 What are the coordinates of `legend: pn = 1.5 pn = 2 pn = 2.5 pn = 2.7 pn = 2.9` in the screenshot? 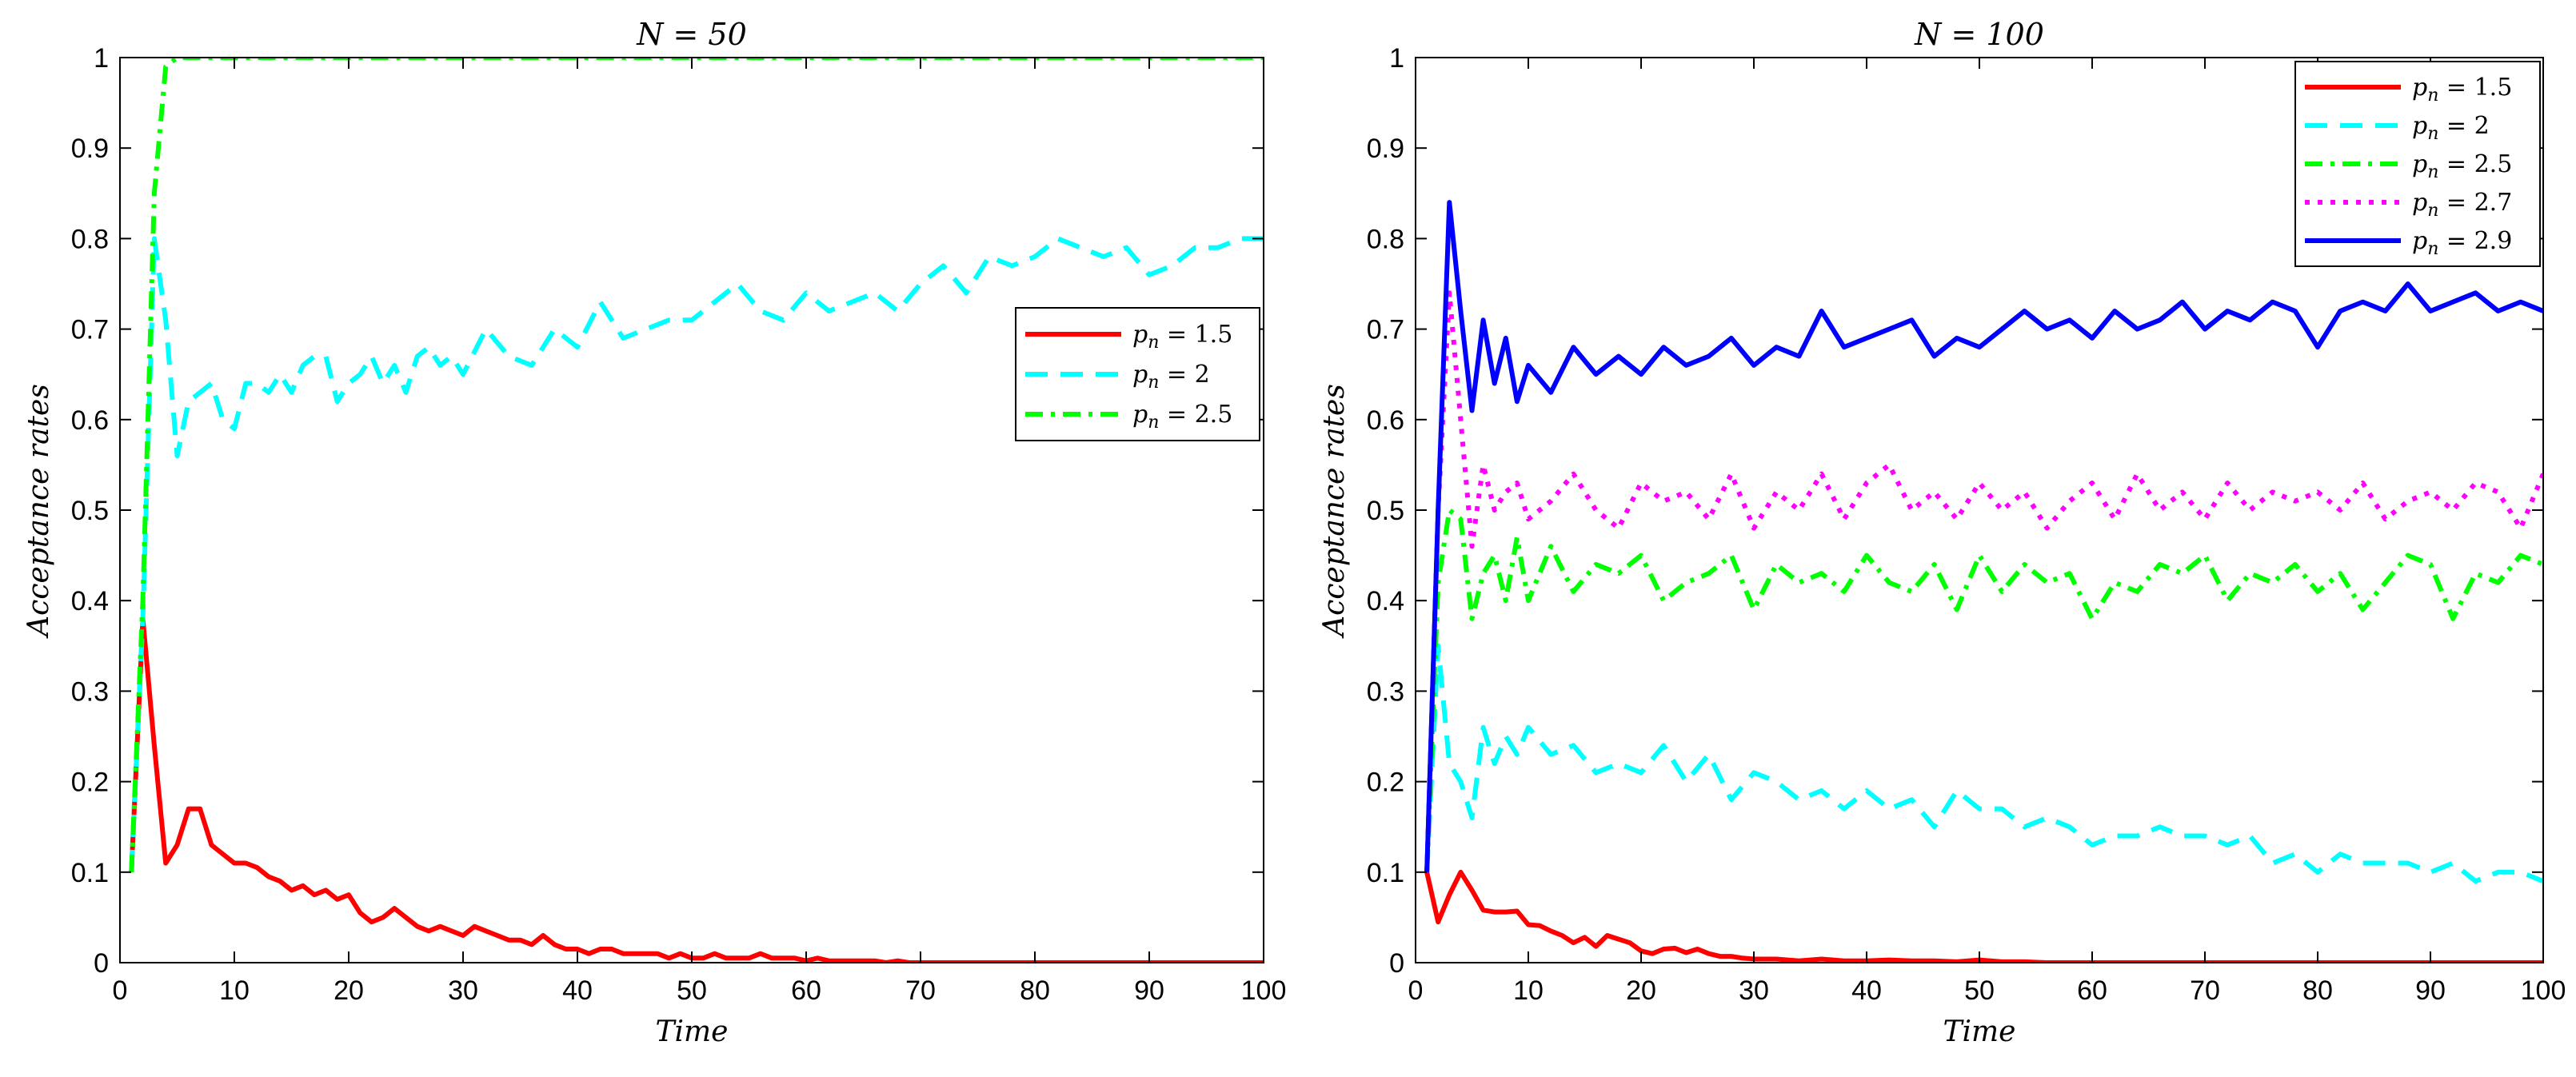 It's located at (2418, 164).